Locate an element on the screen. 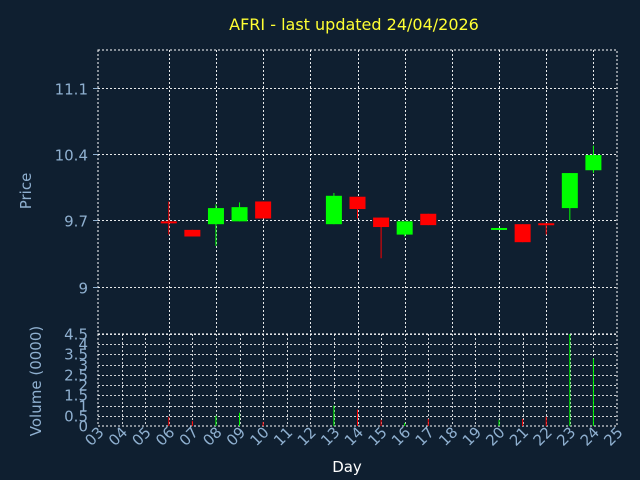 The width and height of the screenshot is (640, 480). x-tick-label: 04 is located at coordinates (118, 436).